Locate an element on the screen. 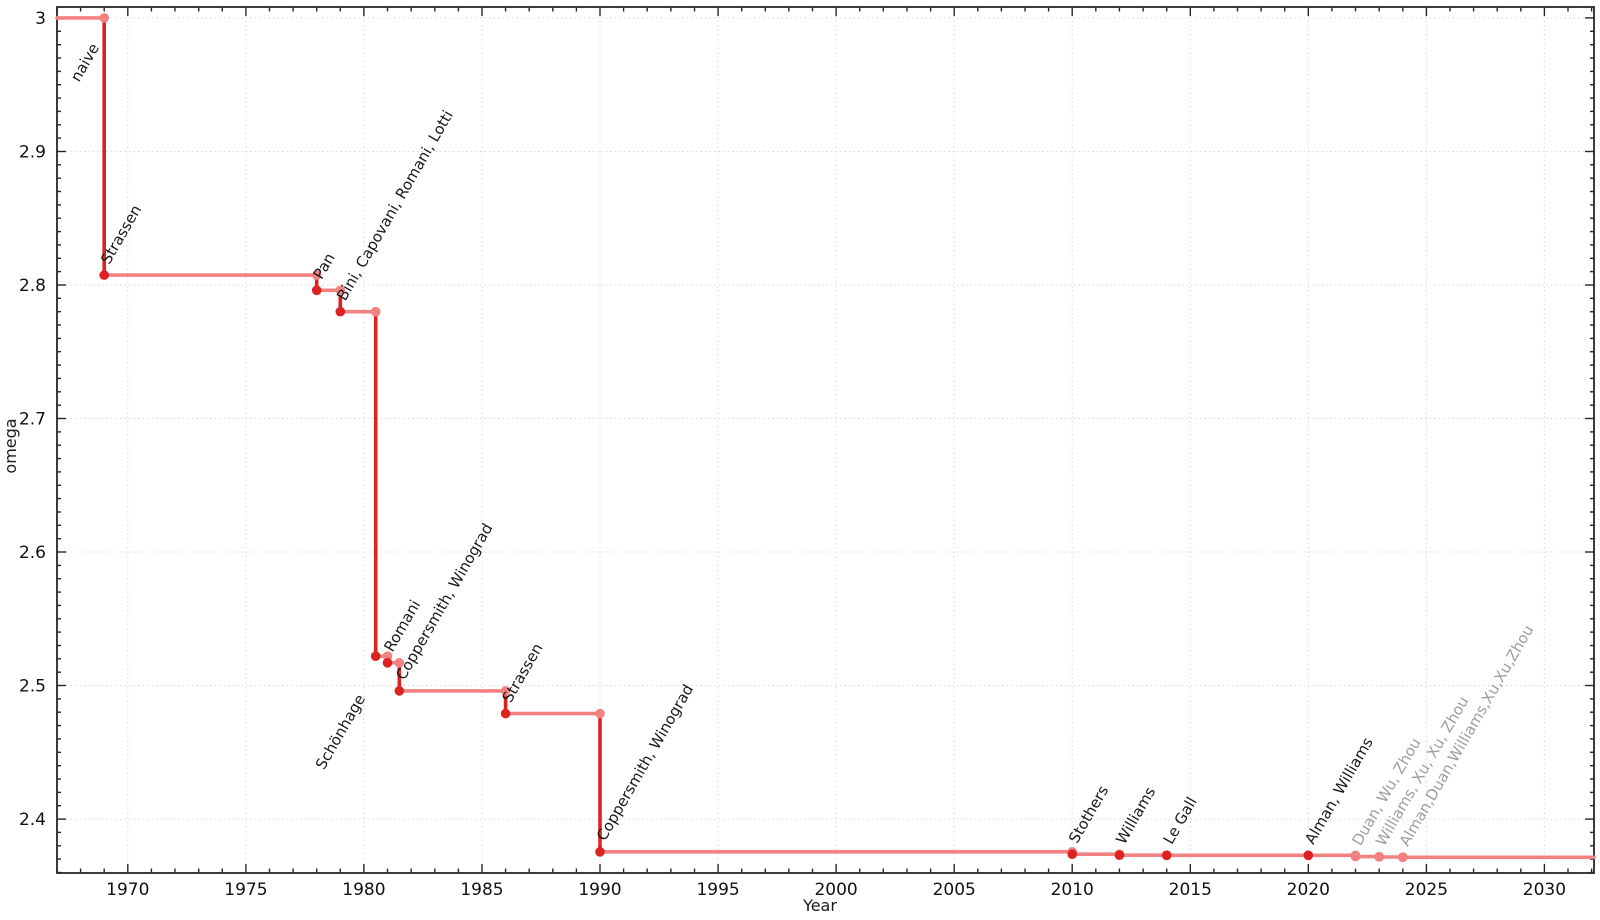 Image resolution: width=1600 pixels, height=920 pixels. y-tick-label: 3 is located at coordinates (40, 19).